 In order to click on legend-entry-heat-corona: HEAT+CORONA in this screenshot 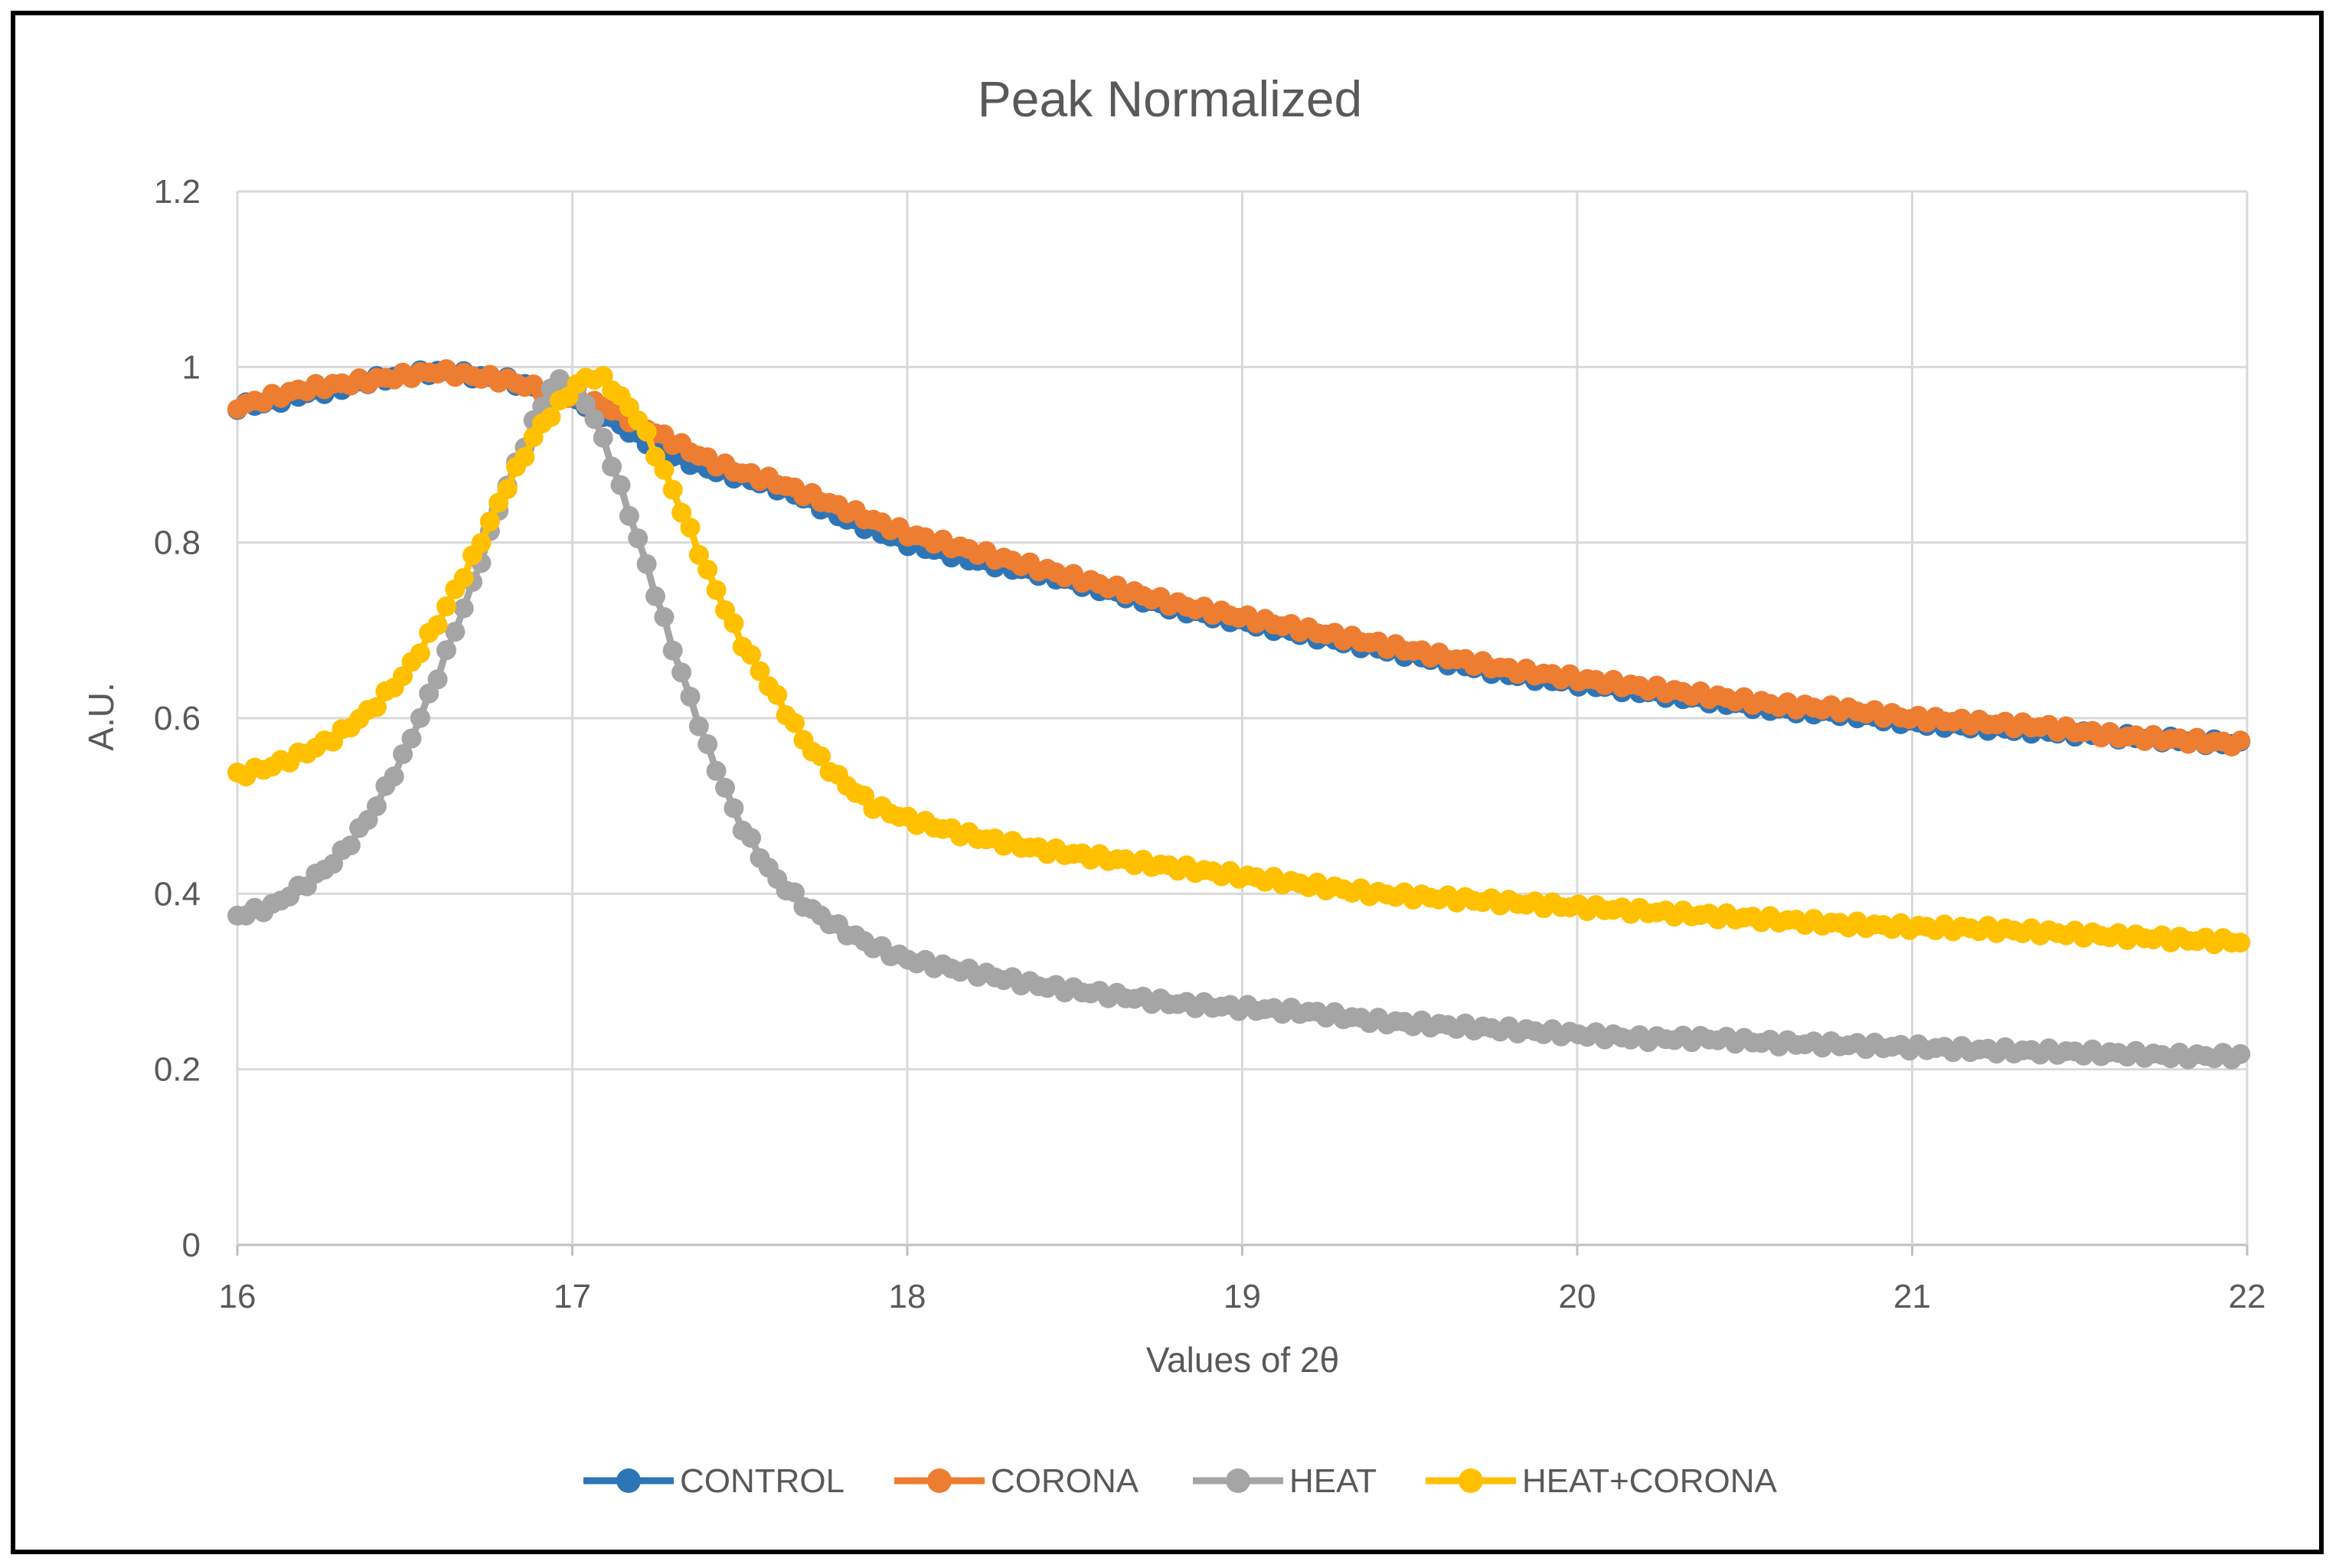, I will do `click(1602, 1481)`.